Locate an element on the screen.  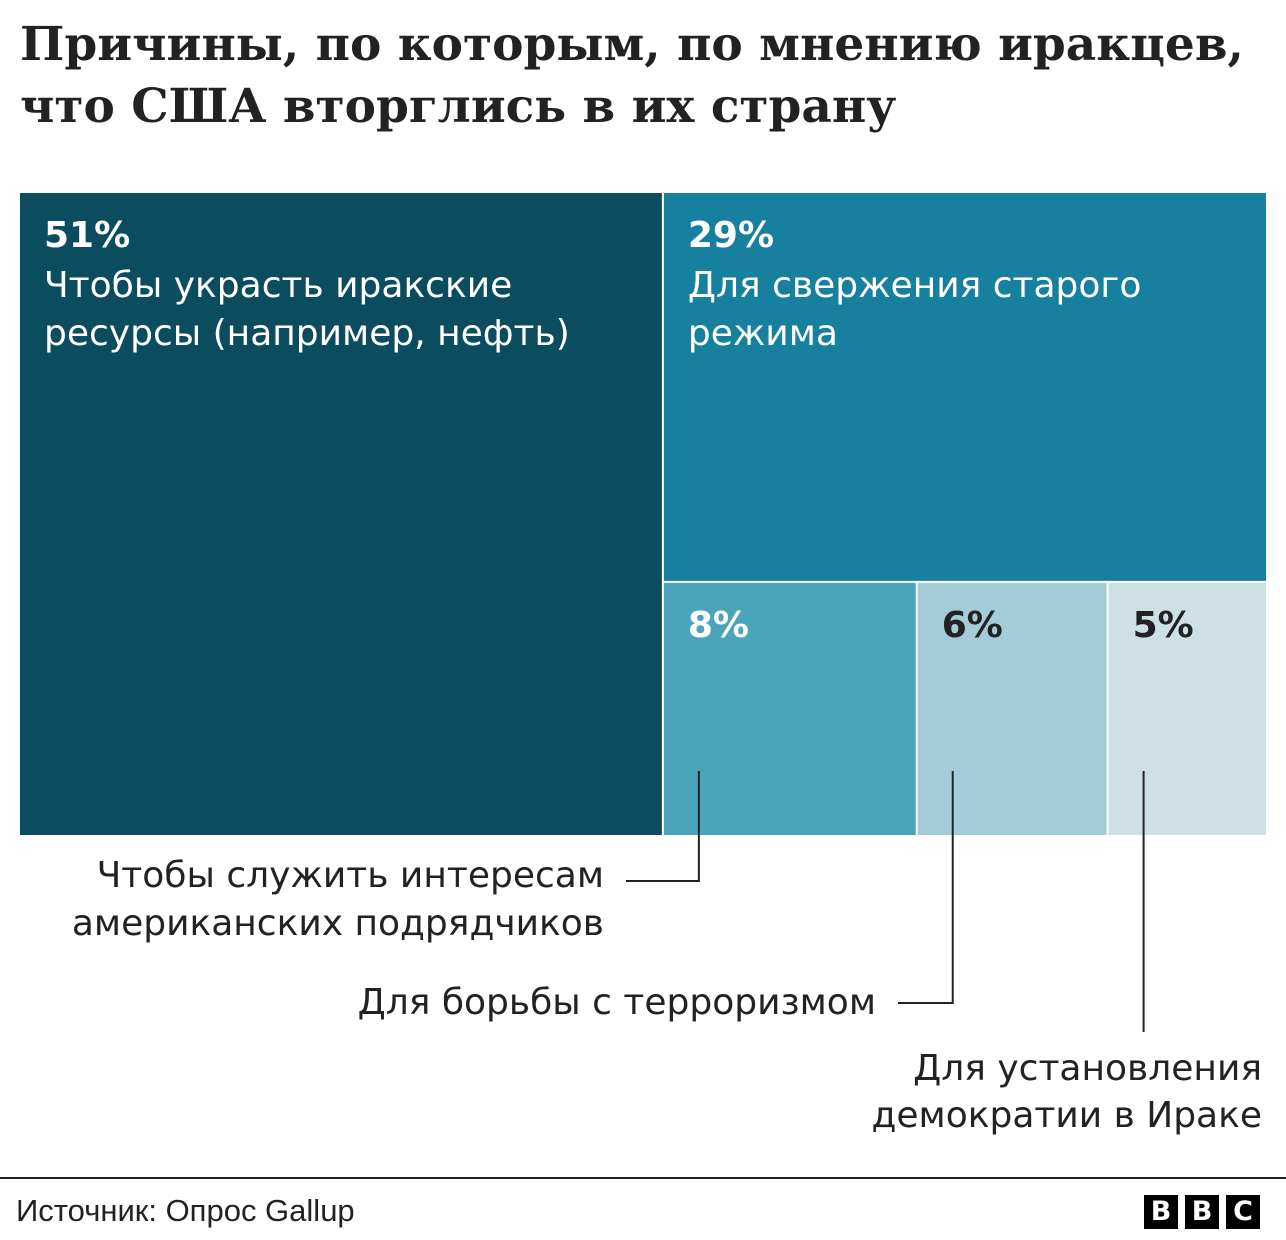
cell-value-label-5: 5% is located at coordinates (1163, 625).